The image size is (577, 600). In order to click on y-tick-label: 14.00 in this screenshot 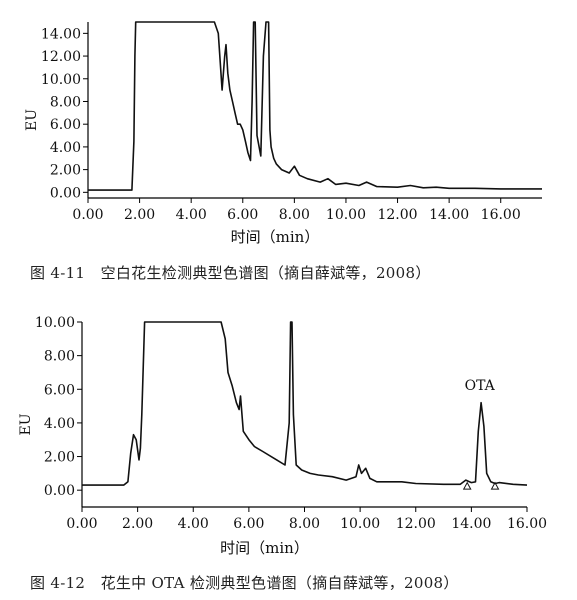, I will do `click(61, 34)`.